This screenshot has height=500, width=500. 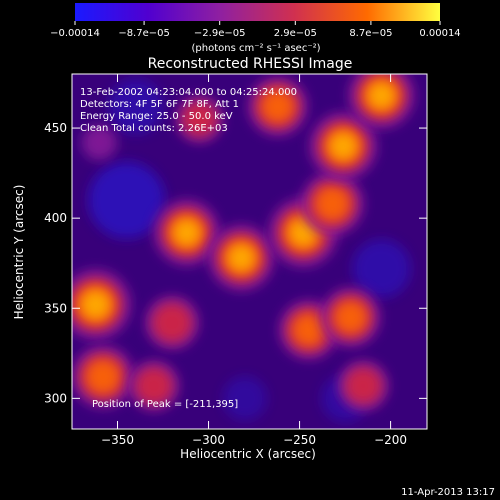 I want to click on footer-timestamp: 11-Apr-2013 13:17, so click(x=448, y=492).